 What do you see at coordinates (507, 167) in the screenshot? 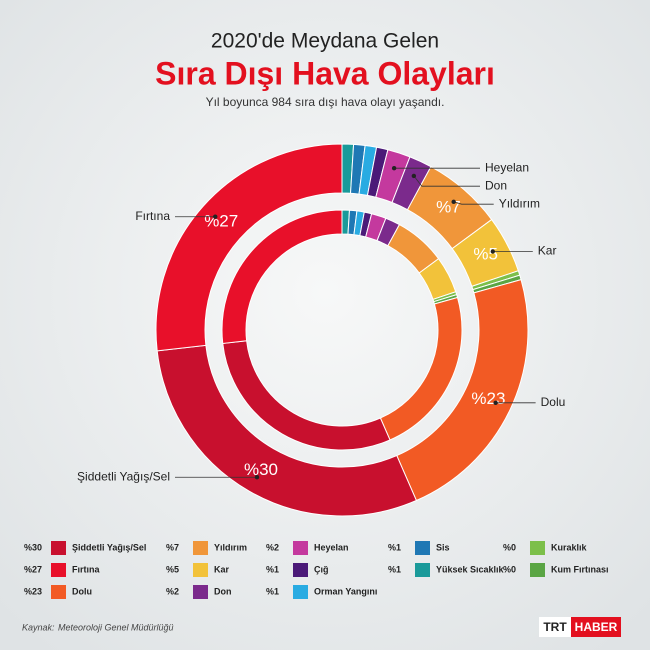
I see `callout-label: Heyelan` at bounding box center [507, 167].